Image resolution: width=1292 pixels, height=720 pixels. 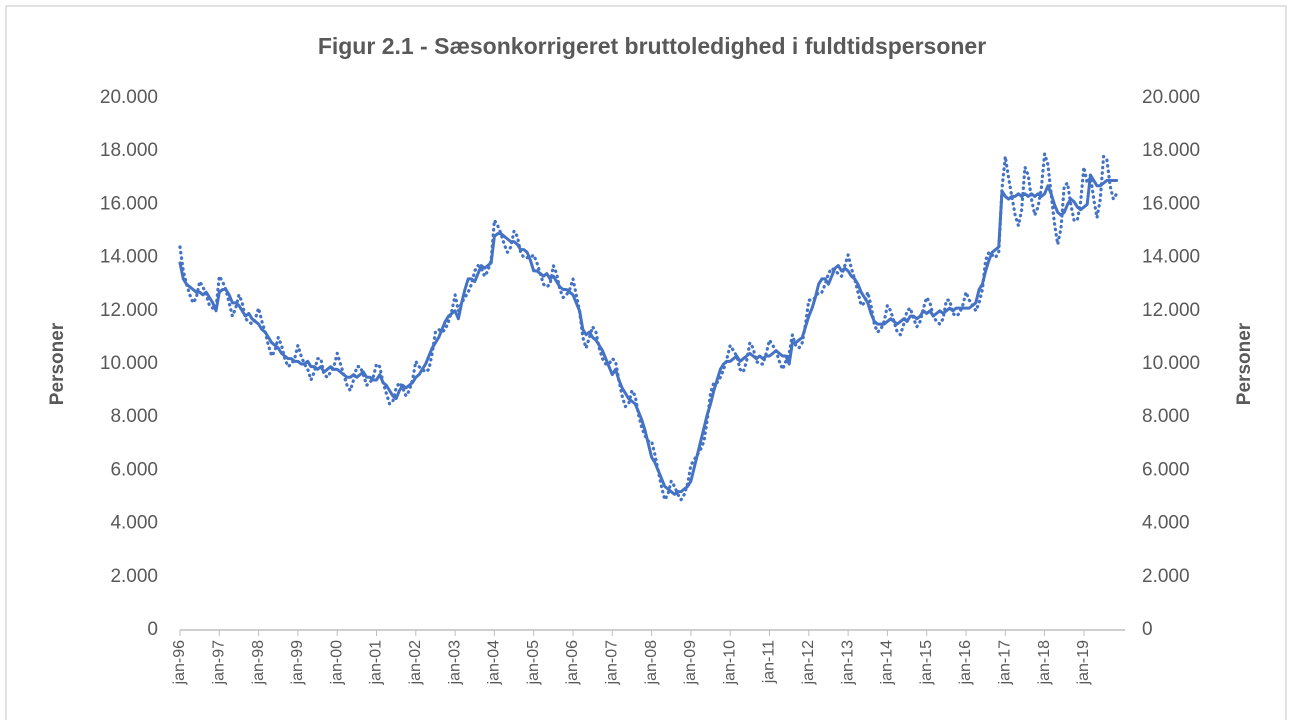 What do you see at coordinates (1083, 663) in the screenshot?
I see `x-tick-label: jan-19` at bounding box center [1083, 663].